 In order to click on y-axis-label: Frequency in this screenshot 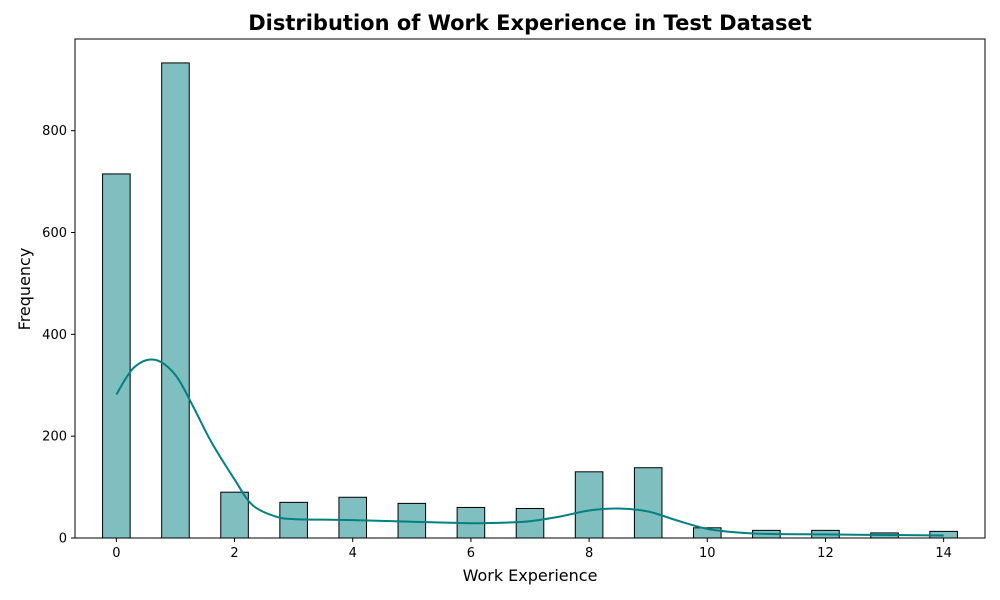, I will do `click(24, 289)`.